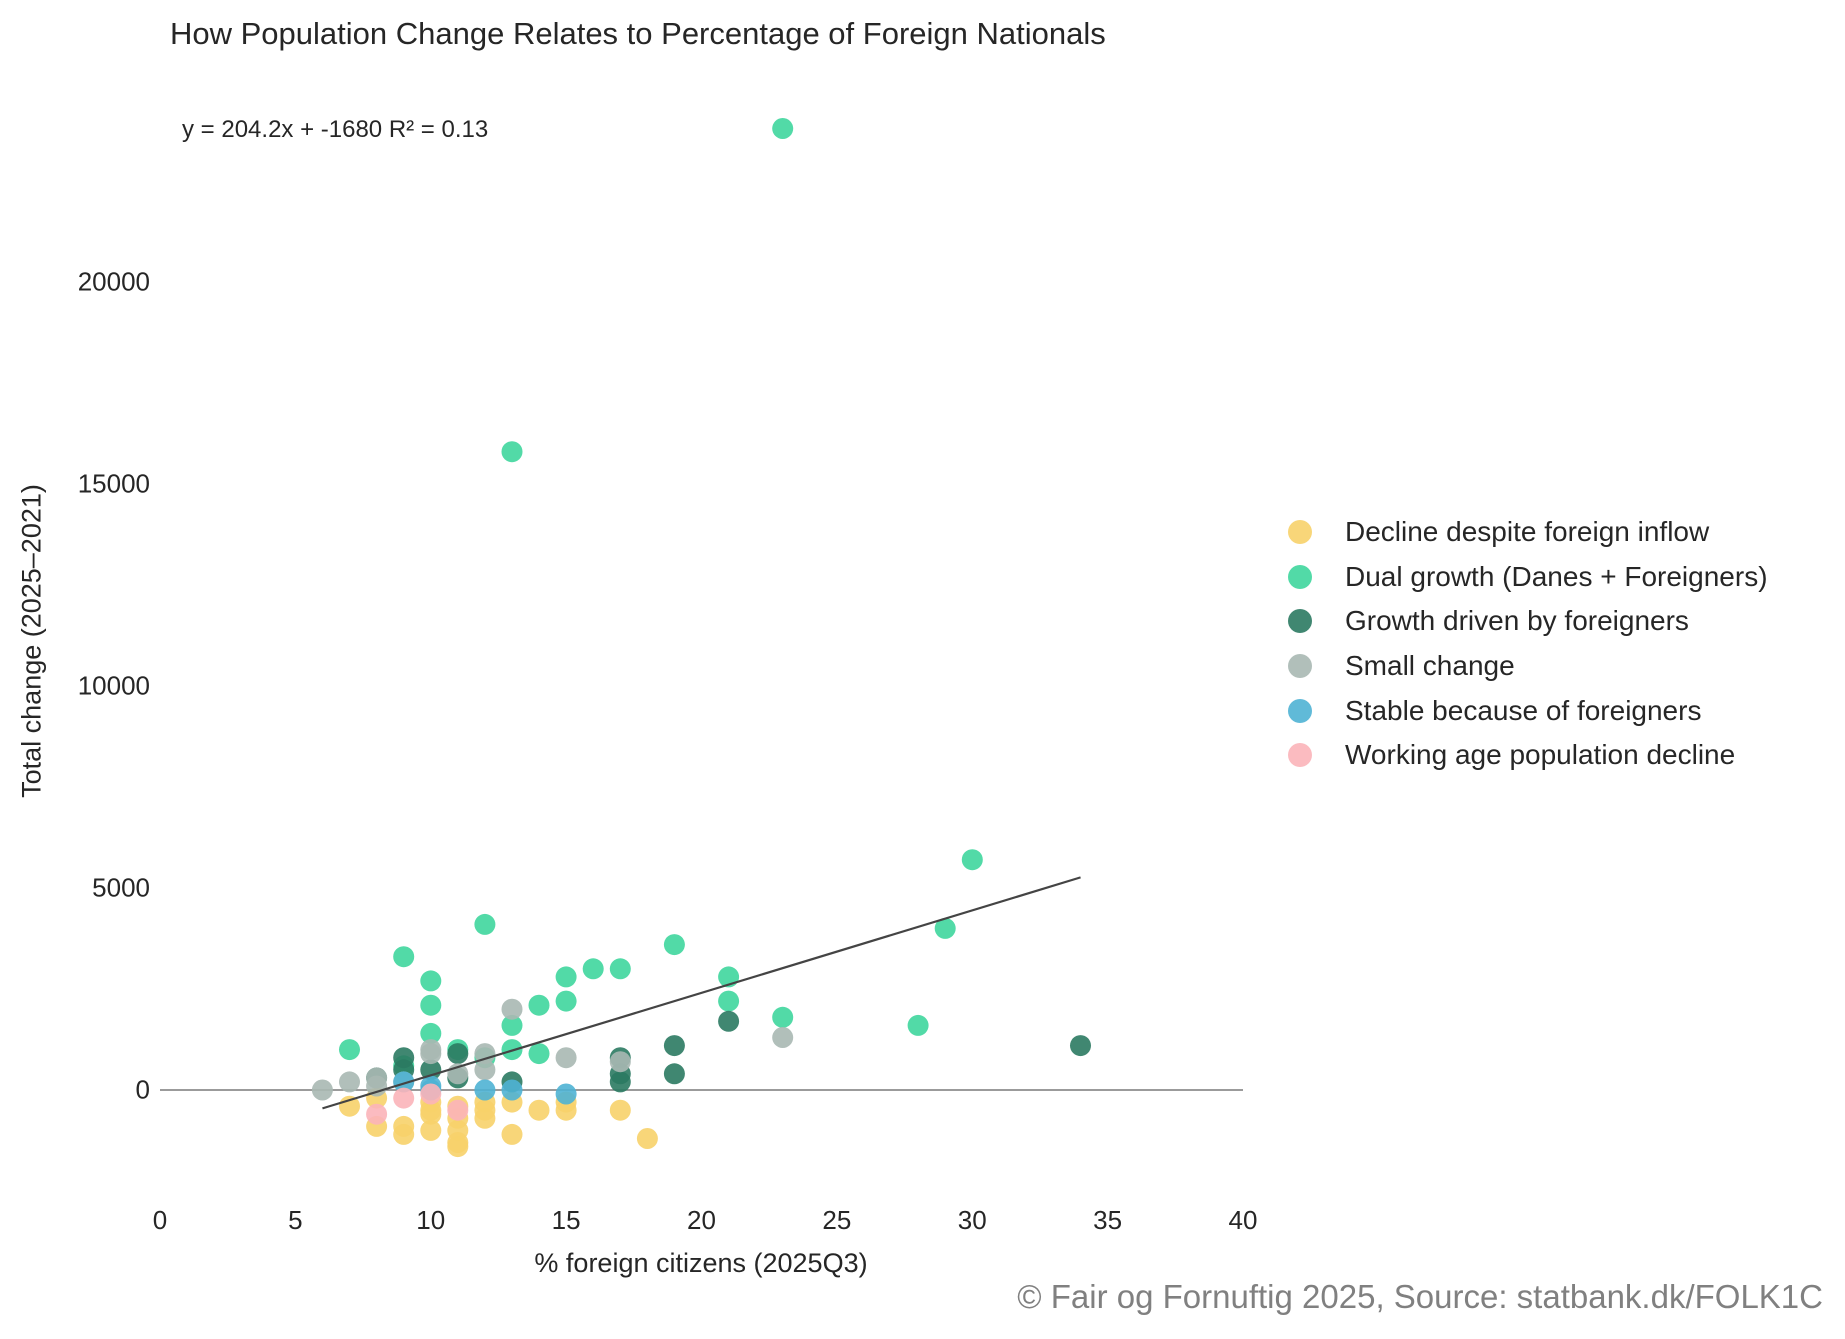  I want to click on x-tick-label: 20, so click(701, 1220).